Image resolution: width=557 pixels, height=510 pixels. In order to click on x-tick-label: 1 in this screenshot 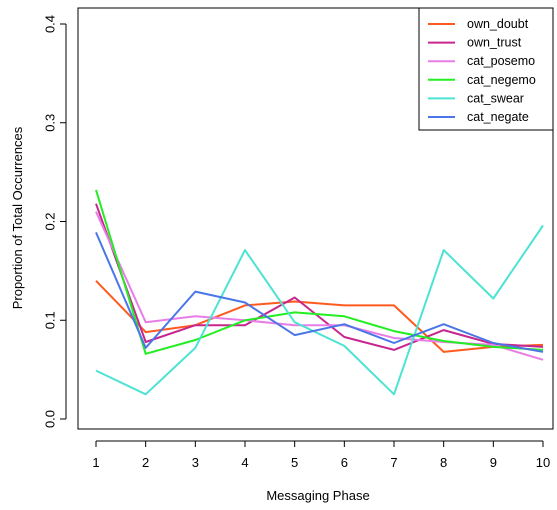, I will do `click(95, 462)`.